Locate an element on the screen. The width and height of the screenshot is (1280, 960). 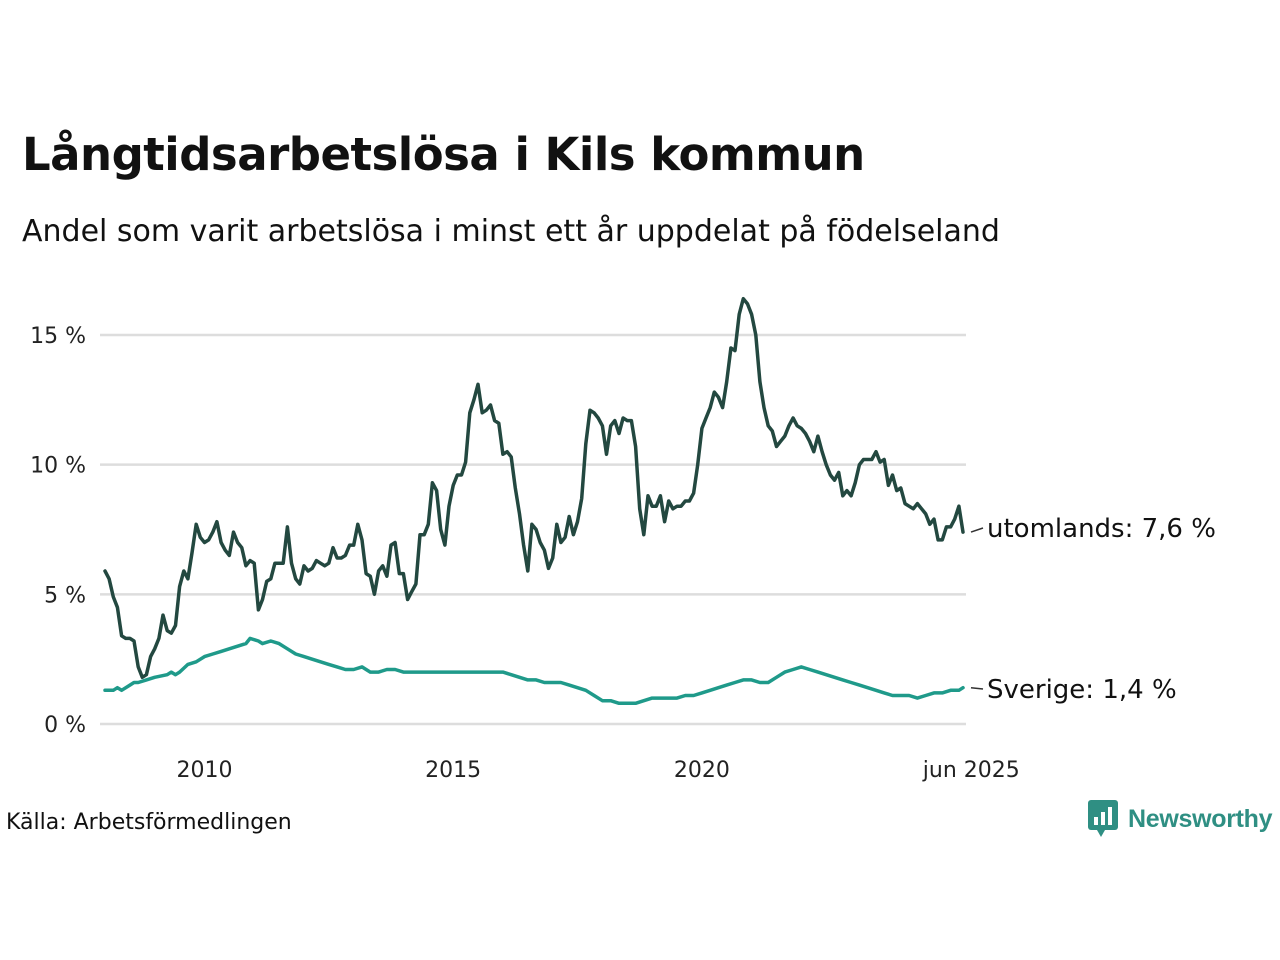
end-labels: utomlands: 7,6 % Sverige: 1,4 % is located at coordinates (1093, 609).